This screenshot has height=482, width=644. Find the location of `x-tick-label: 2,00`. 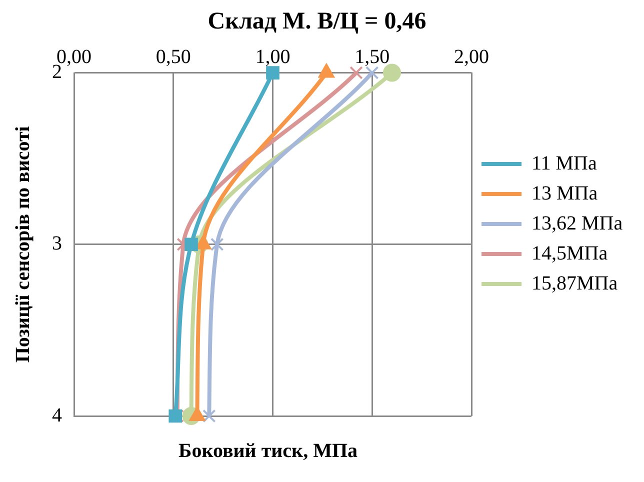

x-tick-label: 2,00 is located at coordinates (471, 57).